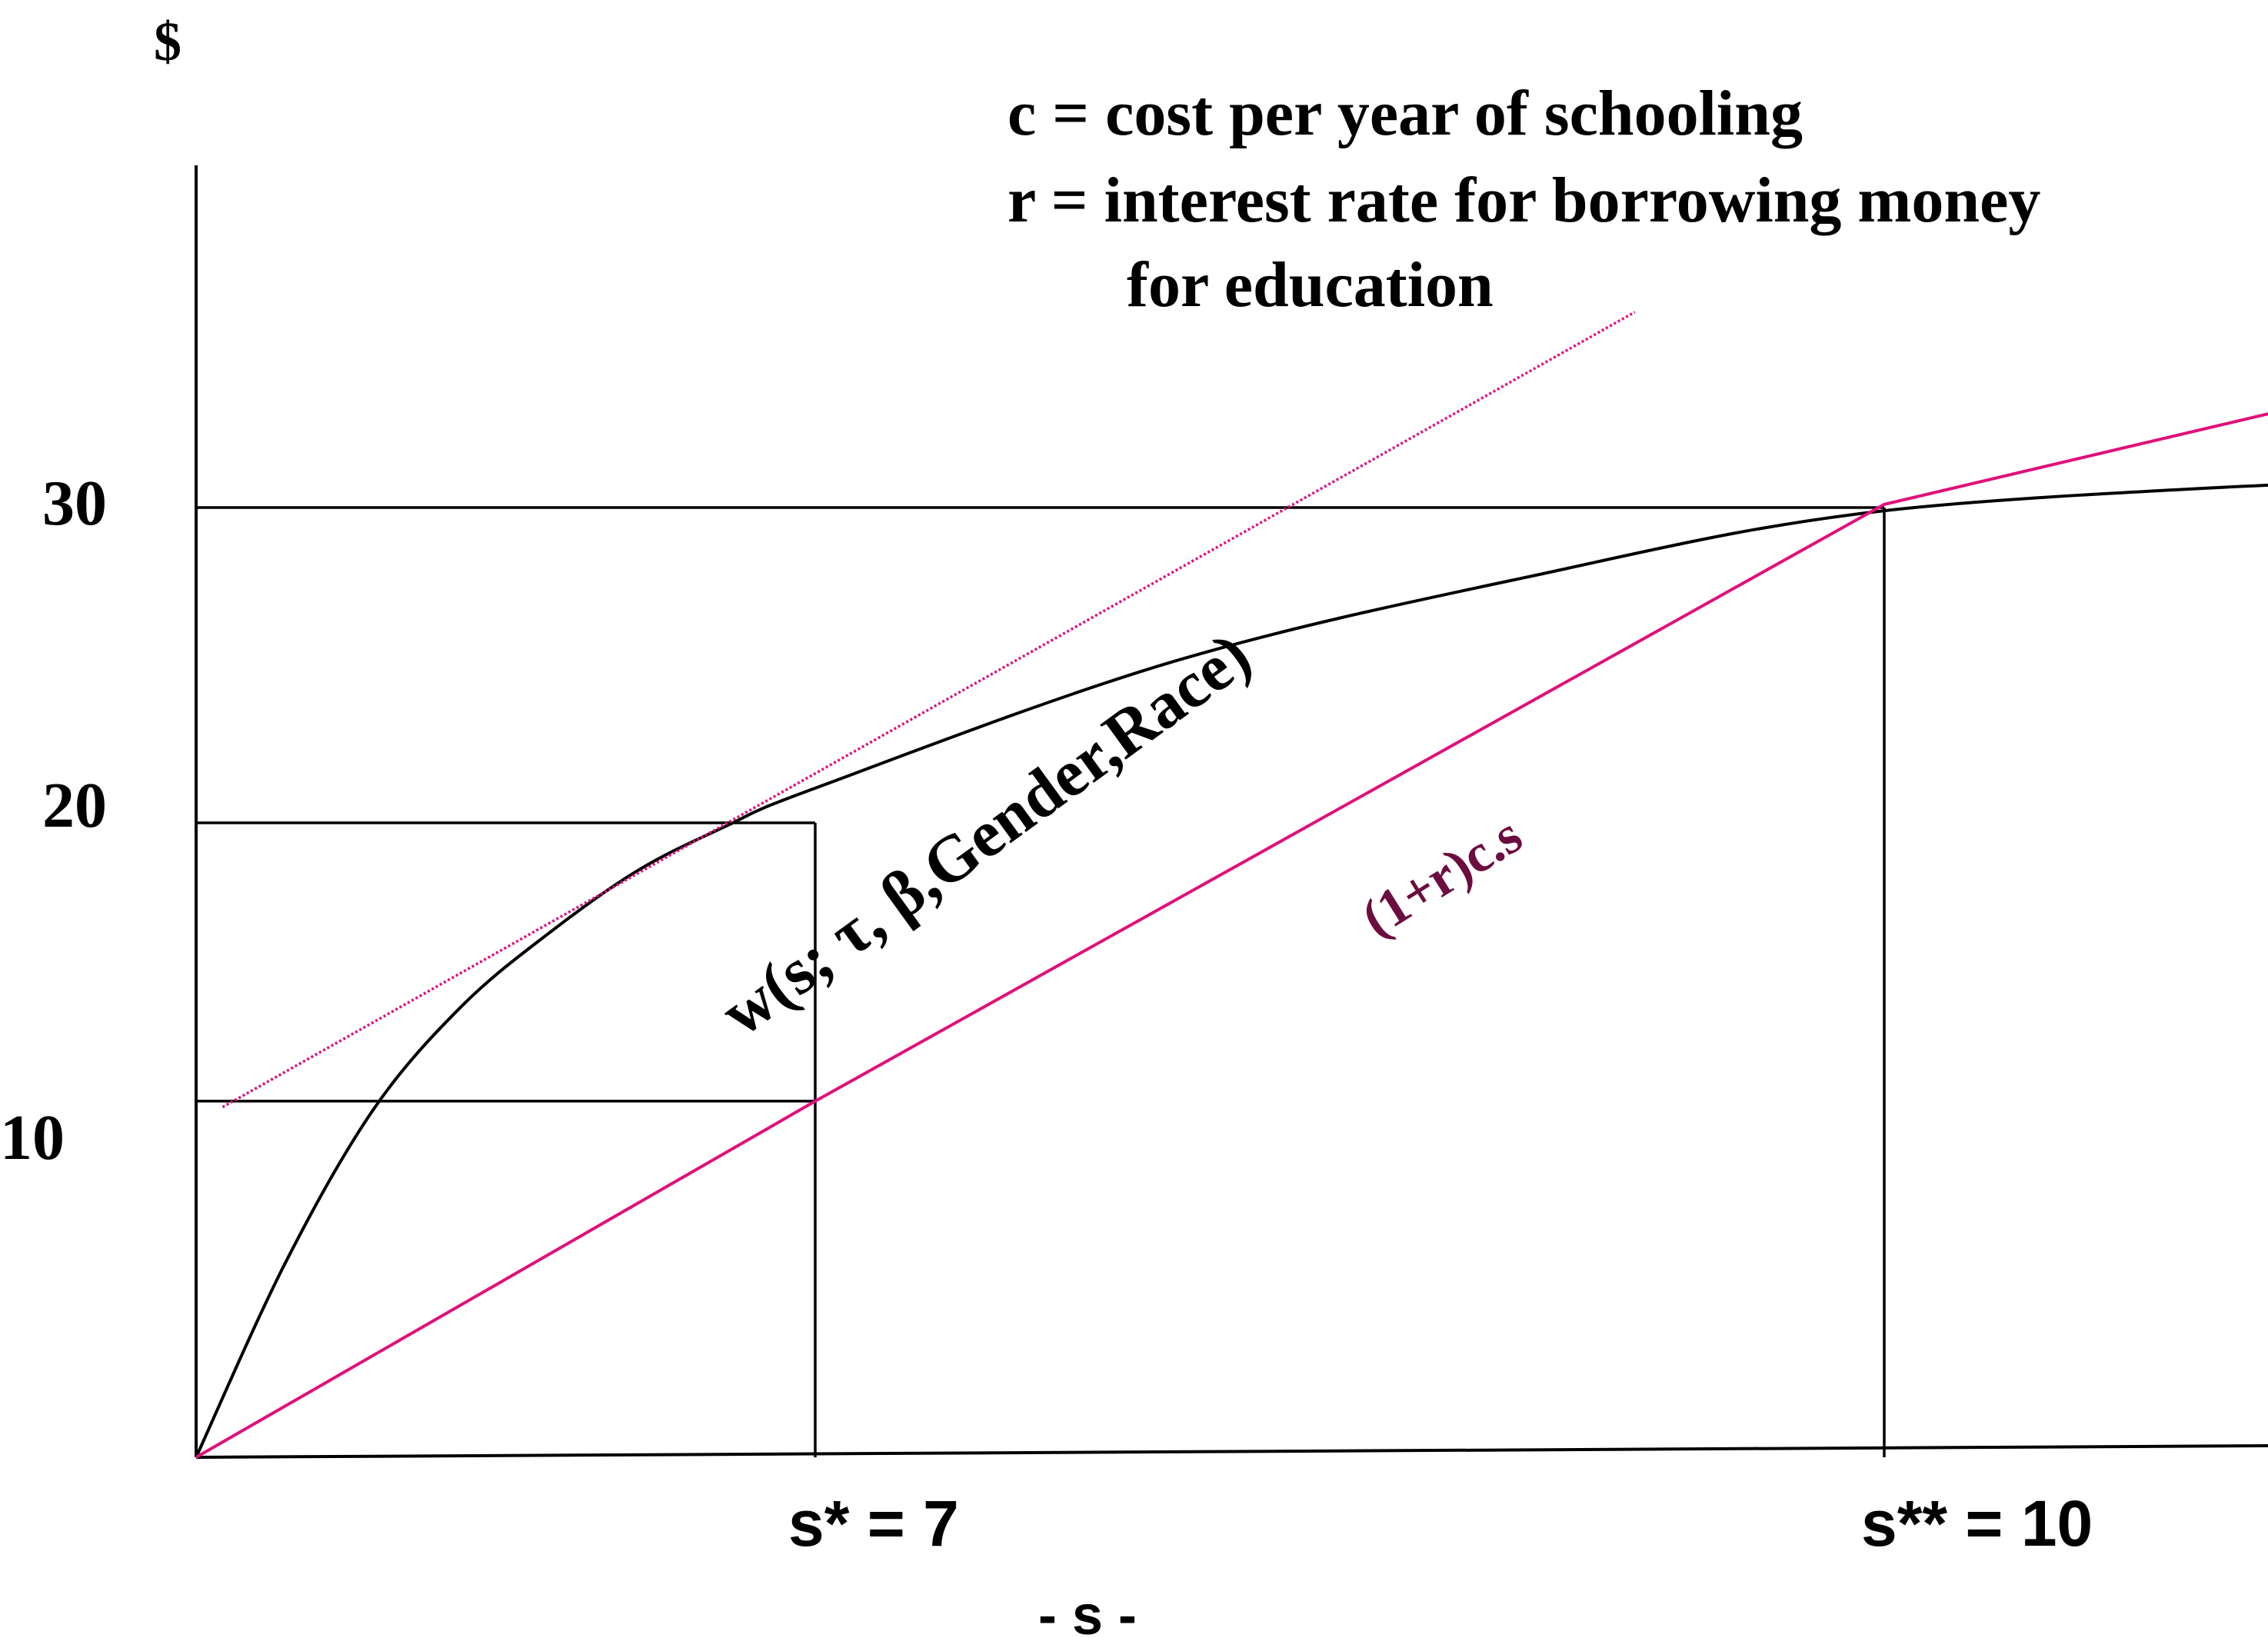  I want to click on legend-note-education: for education, so click(1310, 285).